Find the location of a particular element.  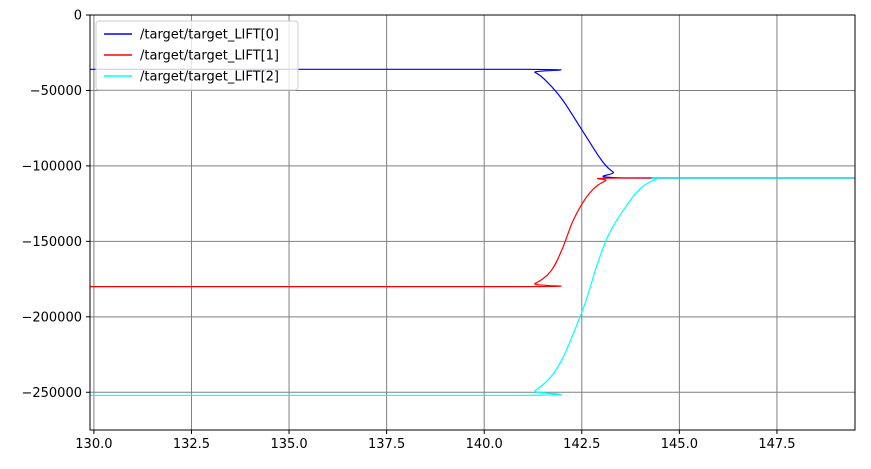

y-tick-label: −100000 is located at coordinates (51, 166).